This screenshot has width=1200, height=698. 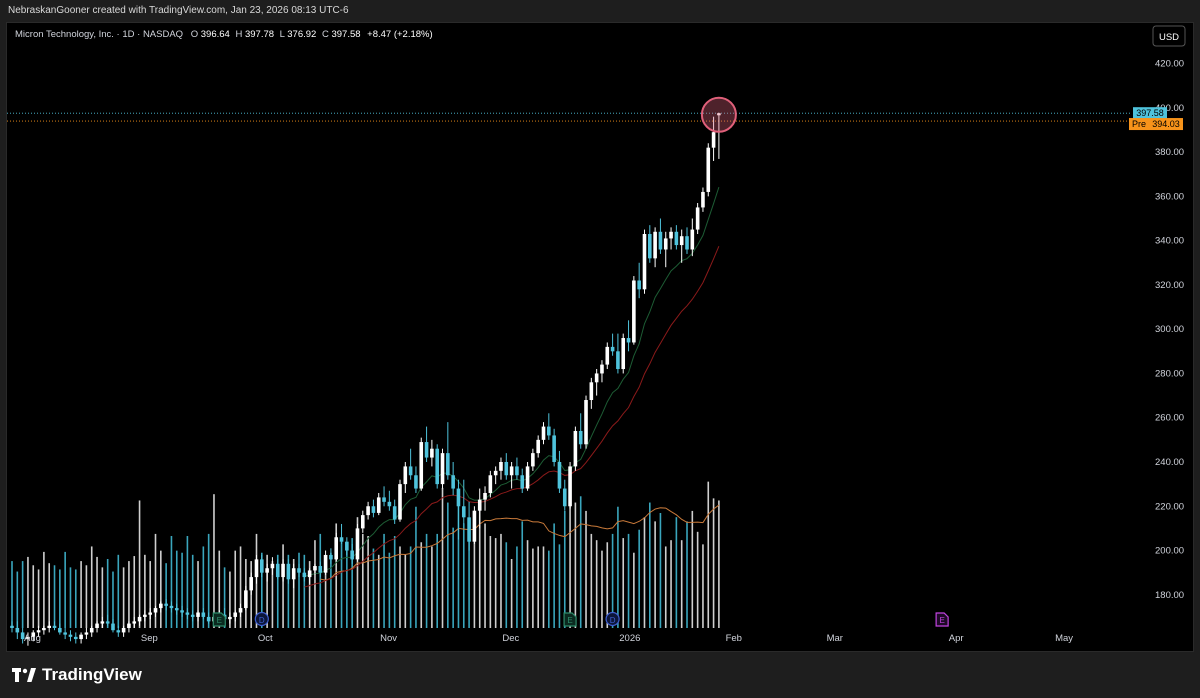 What do you see at coordinates (600, 675) in the screenshot?
I see `footer-bar: TradingView` at bounding box center [600, 675].